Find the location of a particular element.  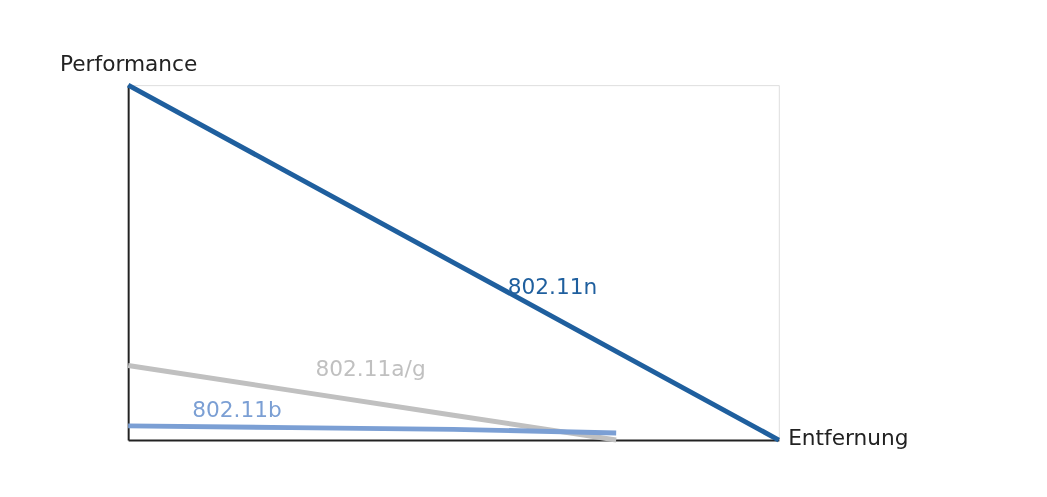

x-axis-title: Entfernung is located at coordinates (848, 438).